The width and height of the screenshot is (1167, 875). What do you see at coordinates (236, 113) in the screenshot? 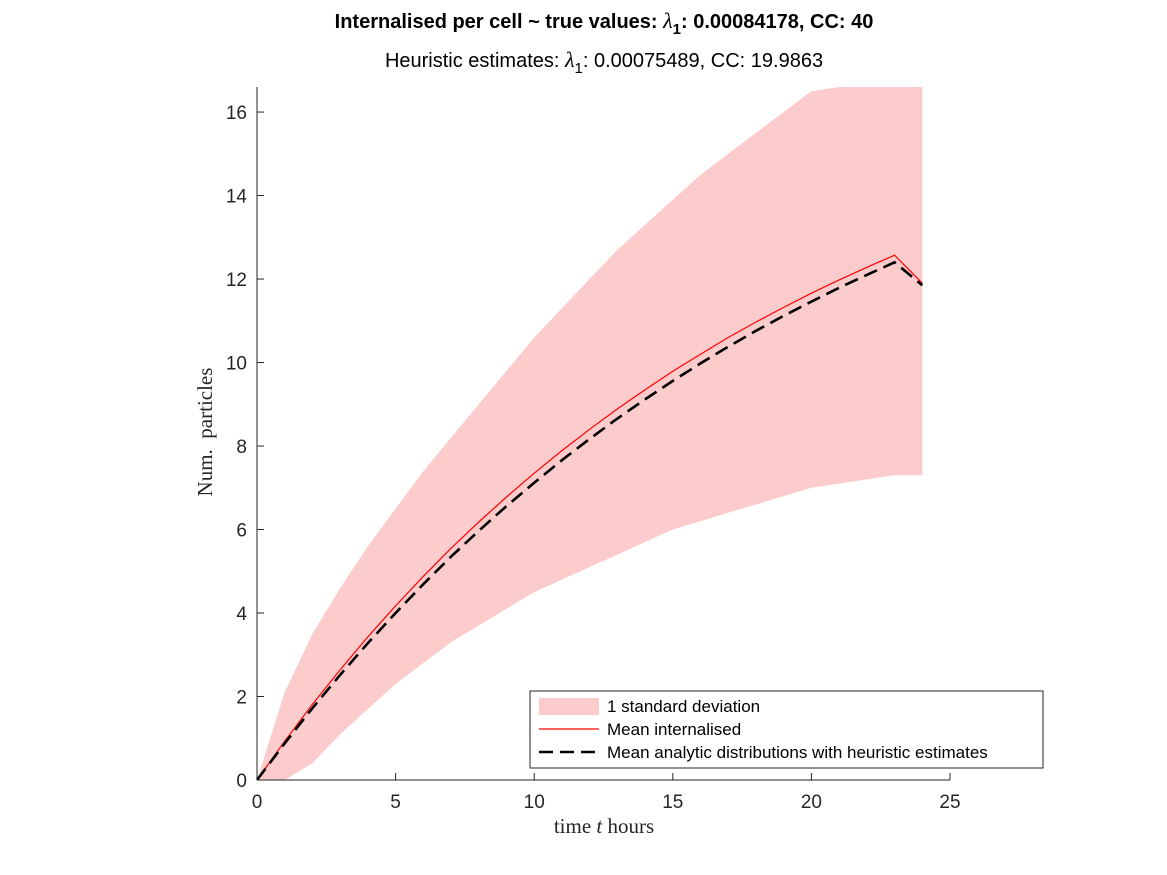
I see `y-tick-label: 16` at bounding box center [236, 113].